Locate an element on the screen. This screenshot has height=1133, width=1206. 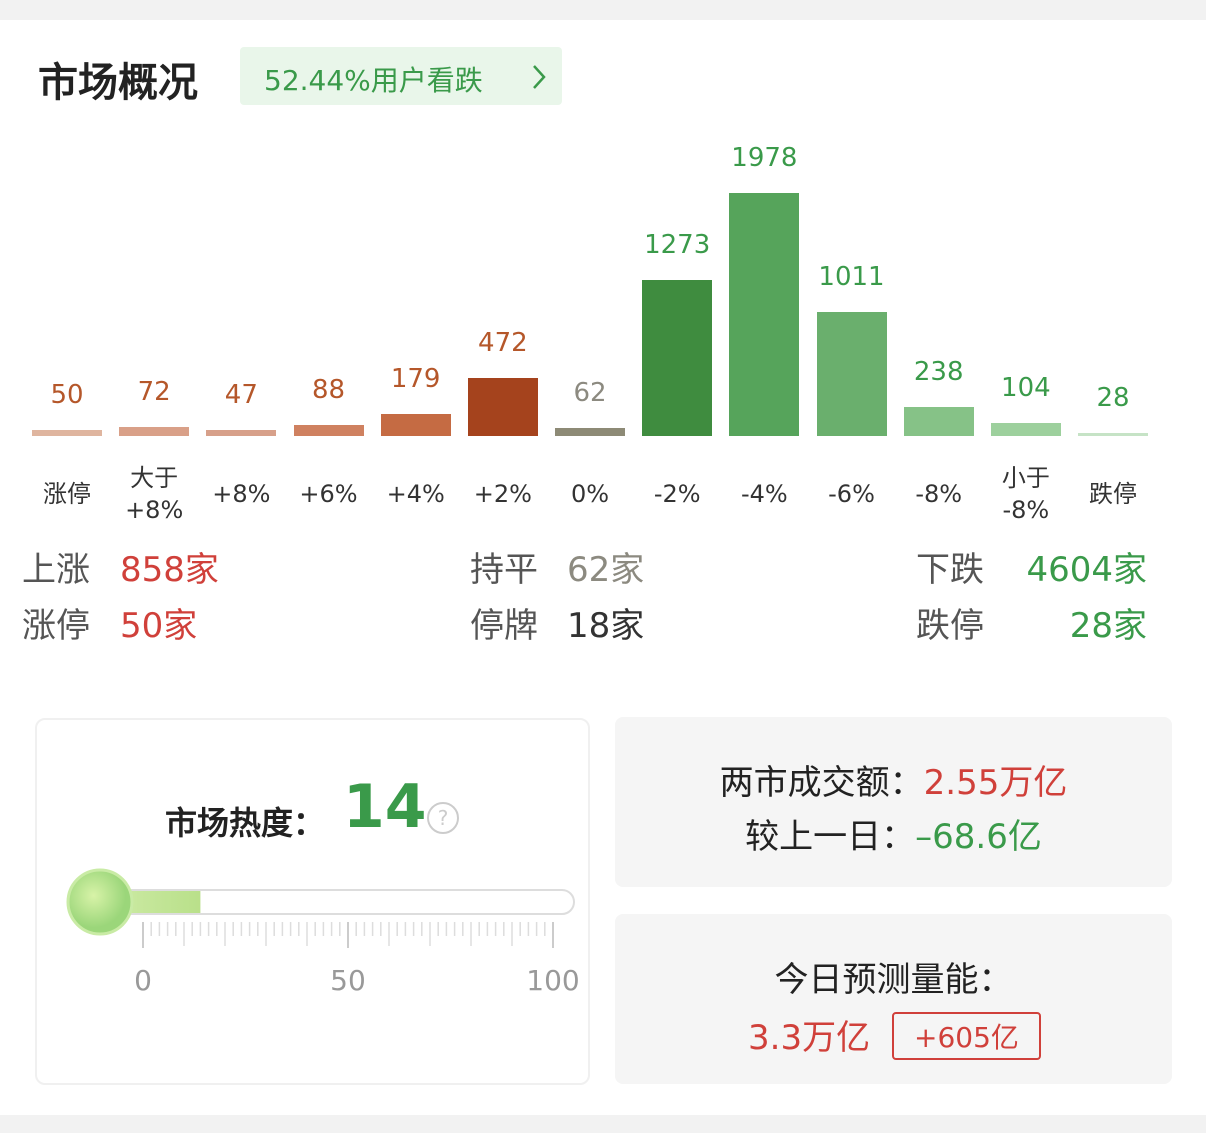
heat-value: 14 is located at coordinates (385, 807).